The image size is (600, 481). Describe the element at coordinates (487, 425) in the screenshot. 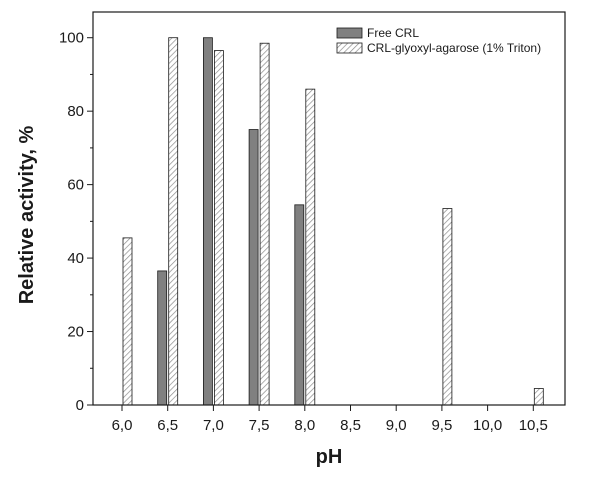

I see `x-tick-label: 10,0` at that location.